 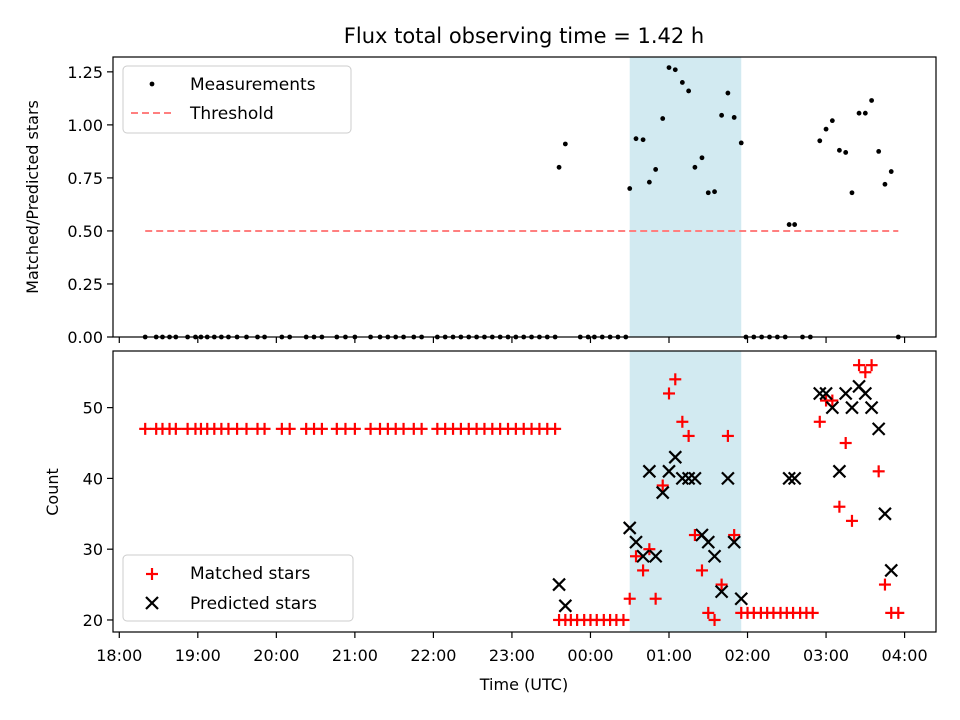 I want to click on legend-matched-marker, so click(x=152, y=574).